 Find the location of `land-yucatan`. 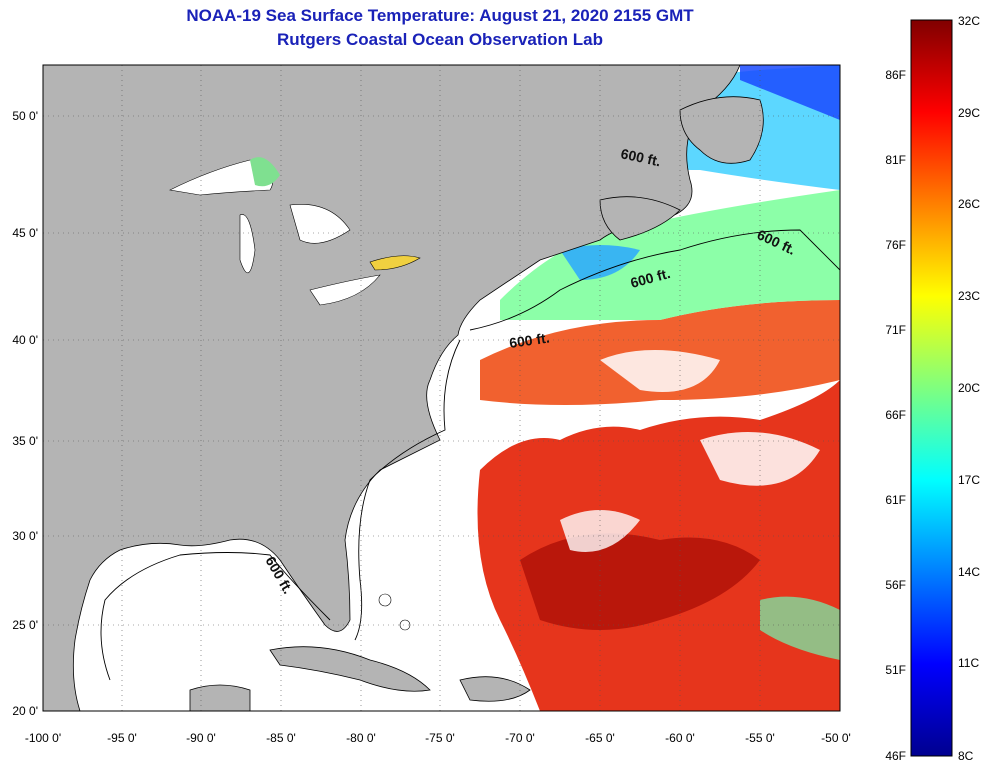

land-yucatan is located at coordinates (220, 697).